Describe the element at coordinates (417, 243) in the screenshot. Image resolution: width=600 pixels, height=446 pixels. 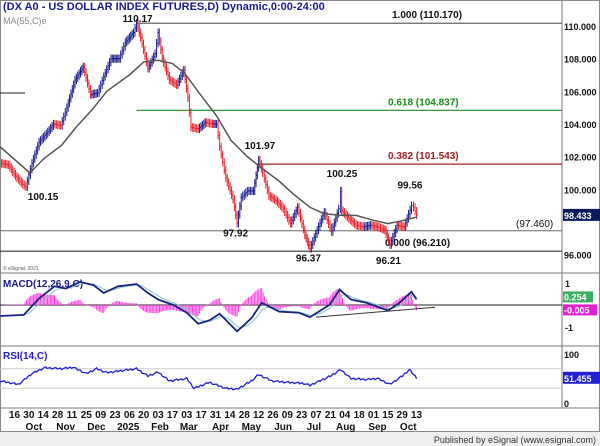
I see `fib-label-0.000: 0.000 (96.210)` at that location.